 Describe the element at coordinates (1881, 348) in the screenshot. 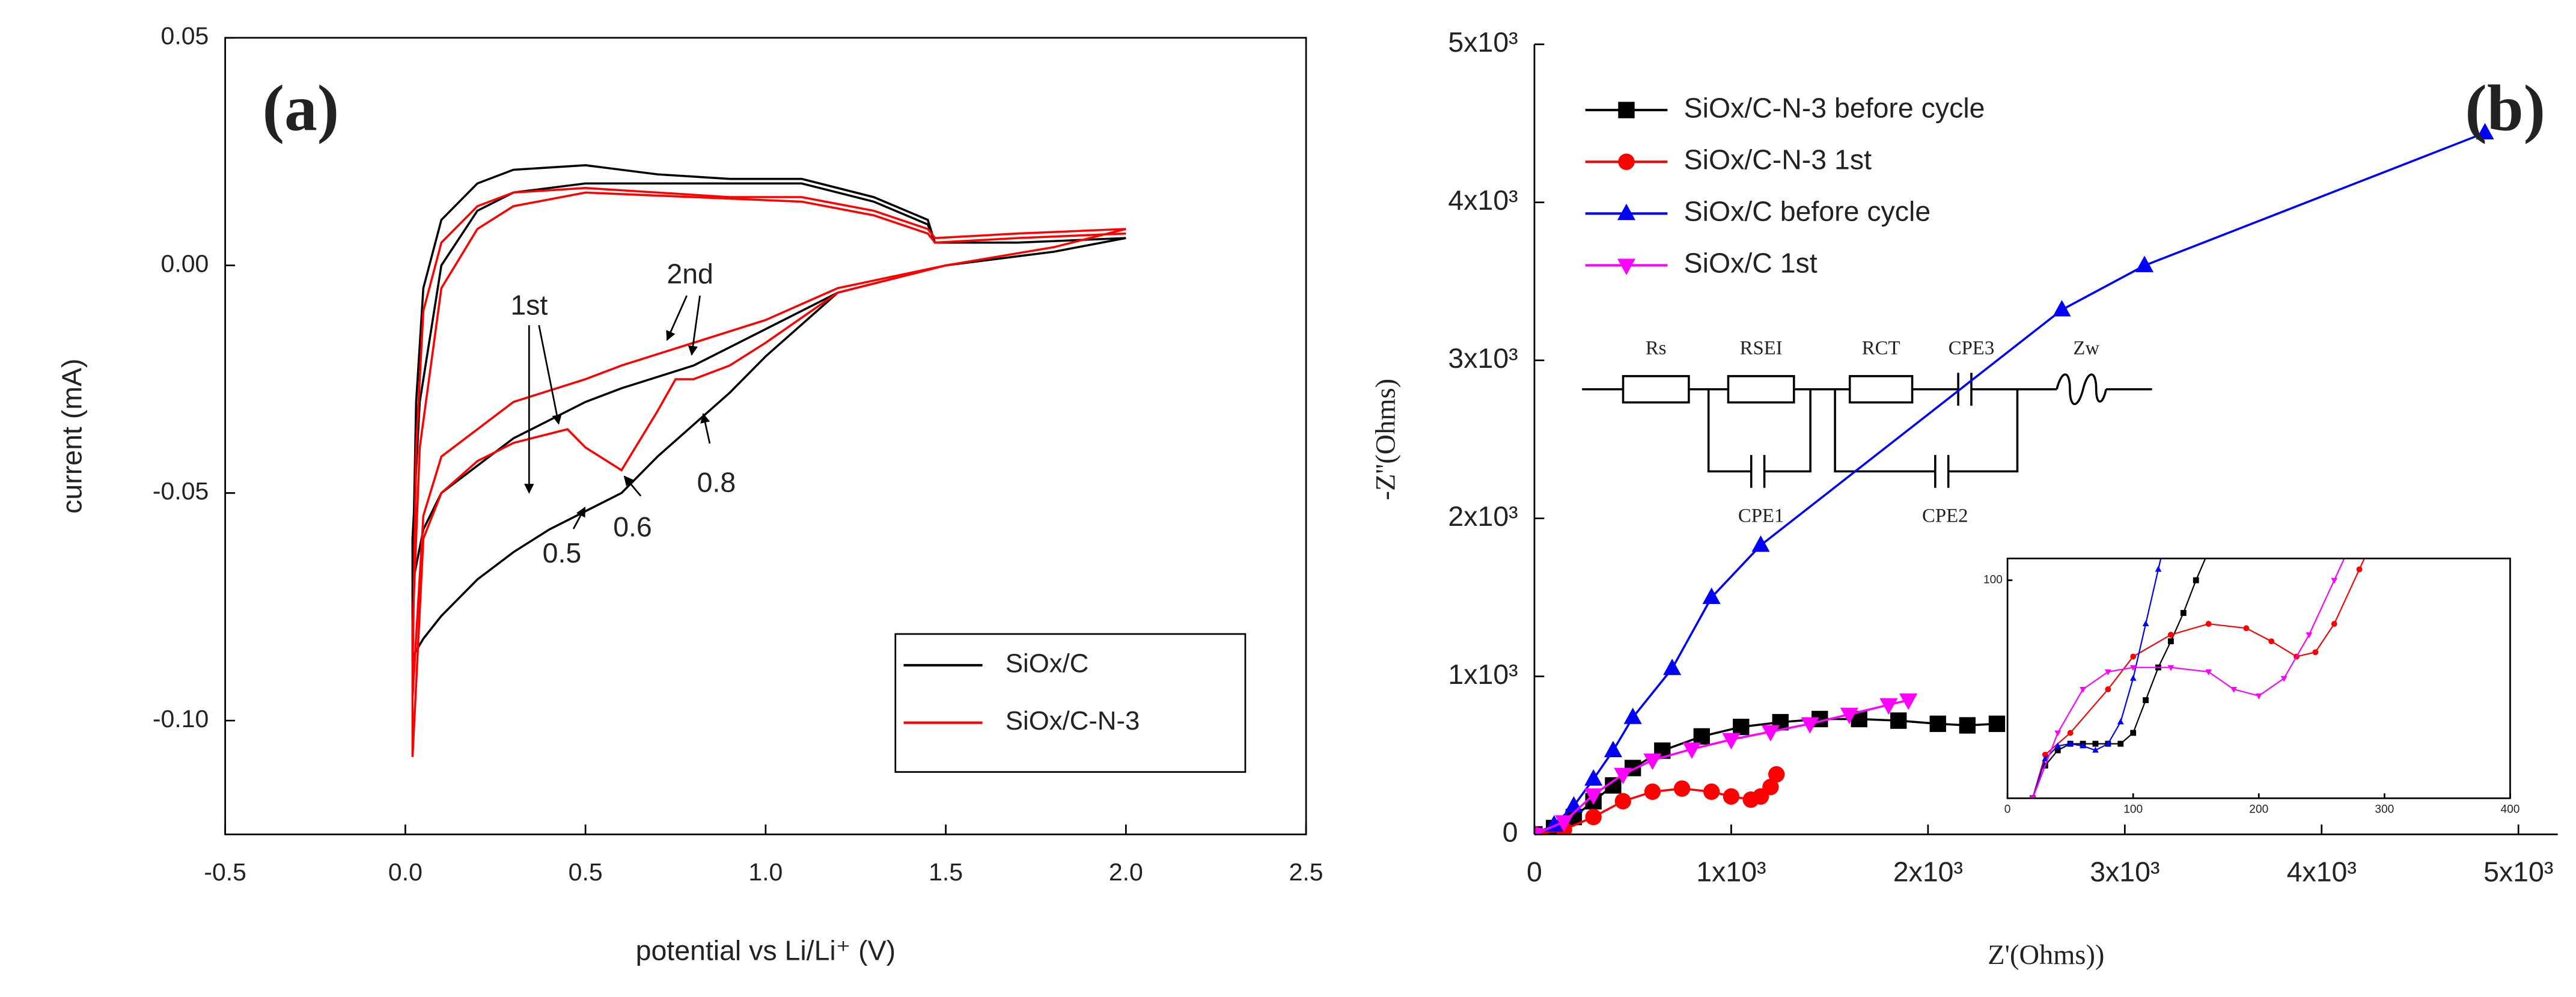

I see `annotation: RCT` at that location.